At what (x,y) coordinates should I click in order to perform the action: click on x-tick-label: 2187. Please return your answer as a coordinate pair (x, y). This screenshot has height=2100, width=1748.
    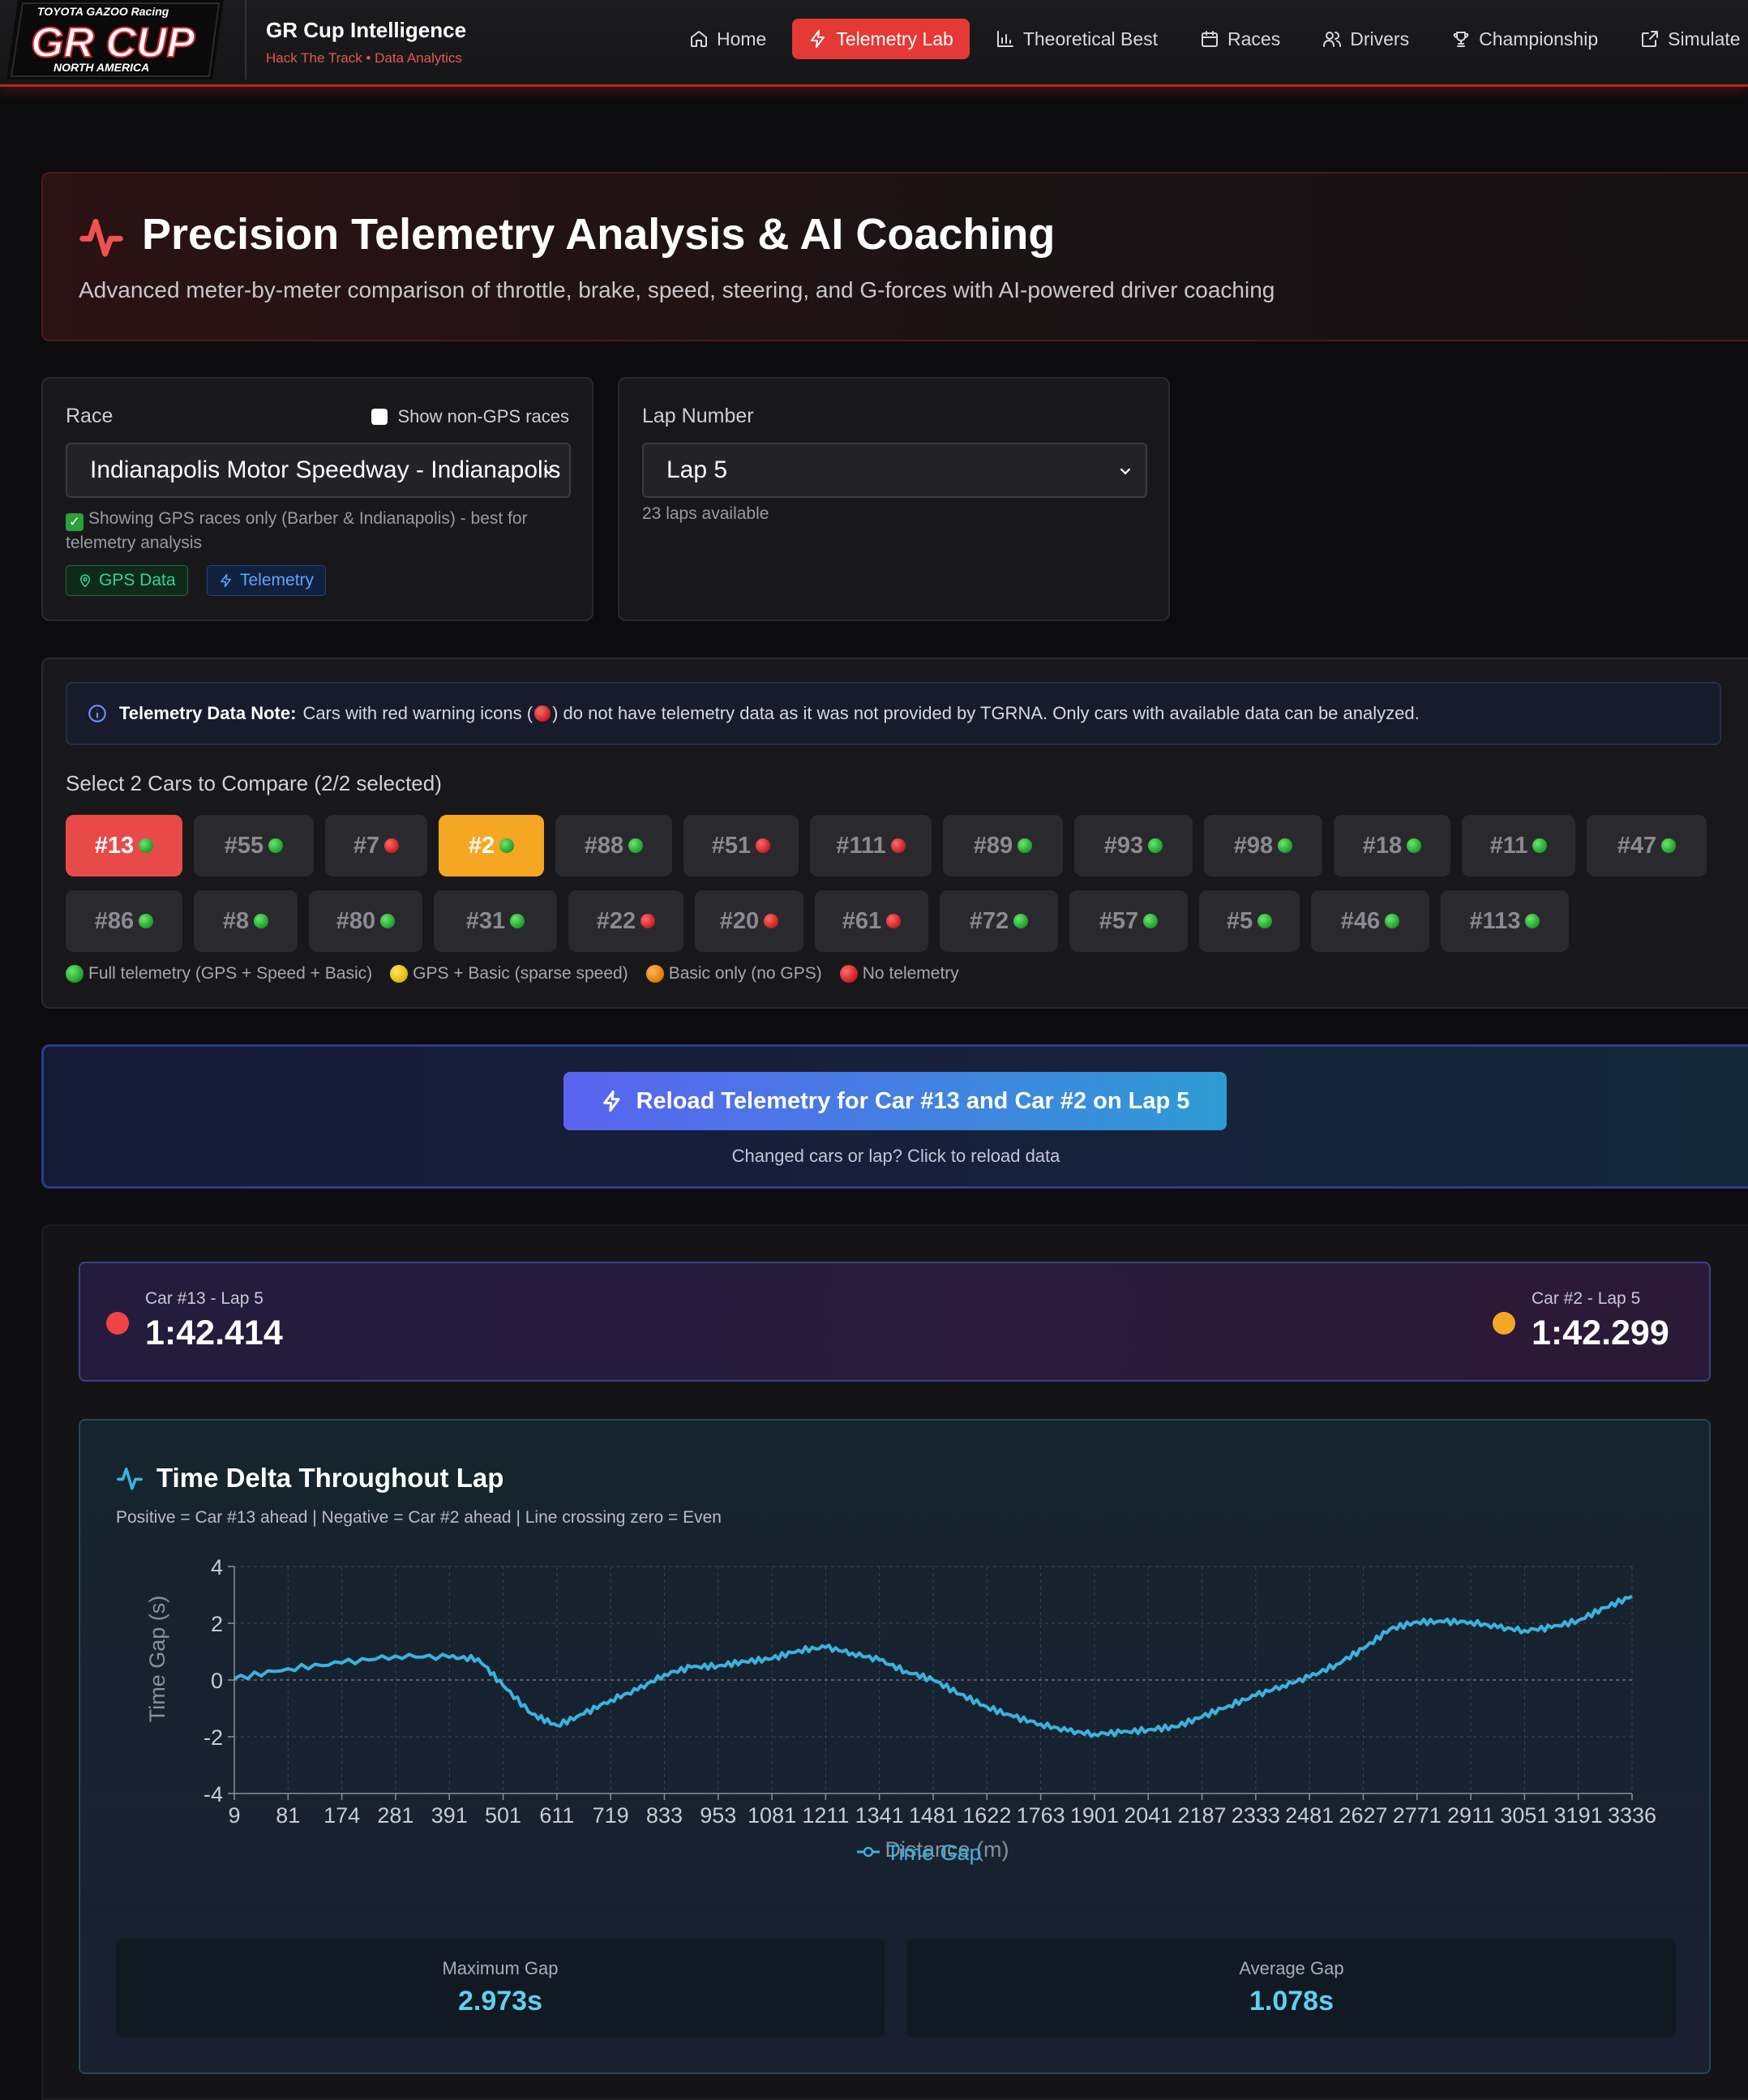
    Looking at the image, I should click on (1201, 1816).